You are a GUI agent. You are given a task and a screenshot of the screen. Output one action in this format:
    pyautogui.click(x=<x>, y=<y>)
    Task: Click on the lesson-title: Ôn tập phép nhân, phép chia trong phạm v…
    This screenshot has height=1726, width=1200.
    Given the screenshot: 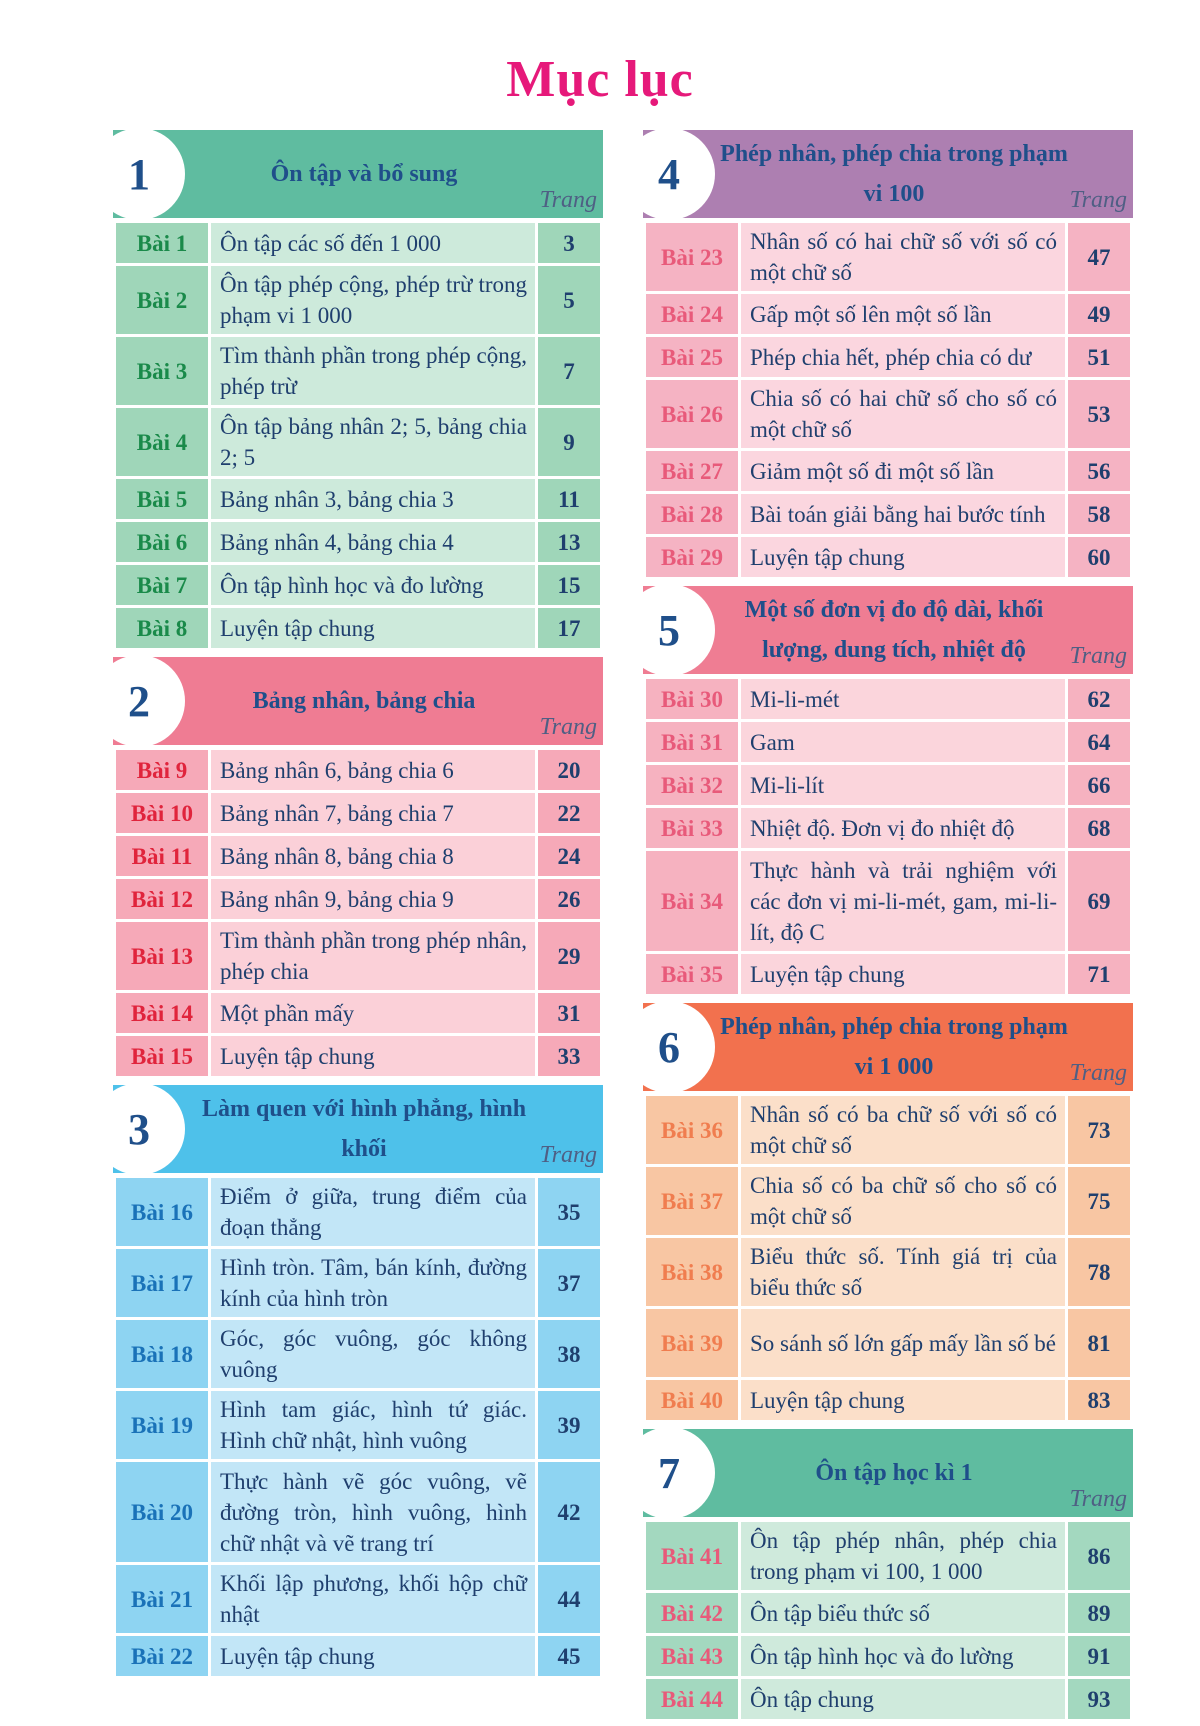 What is the action you would take?
    pyautogui.click(x=903, y=1556)
    